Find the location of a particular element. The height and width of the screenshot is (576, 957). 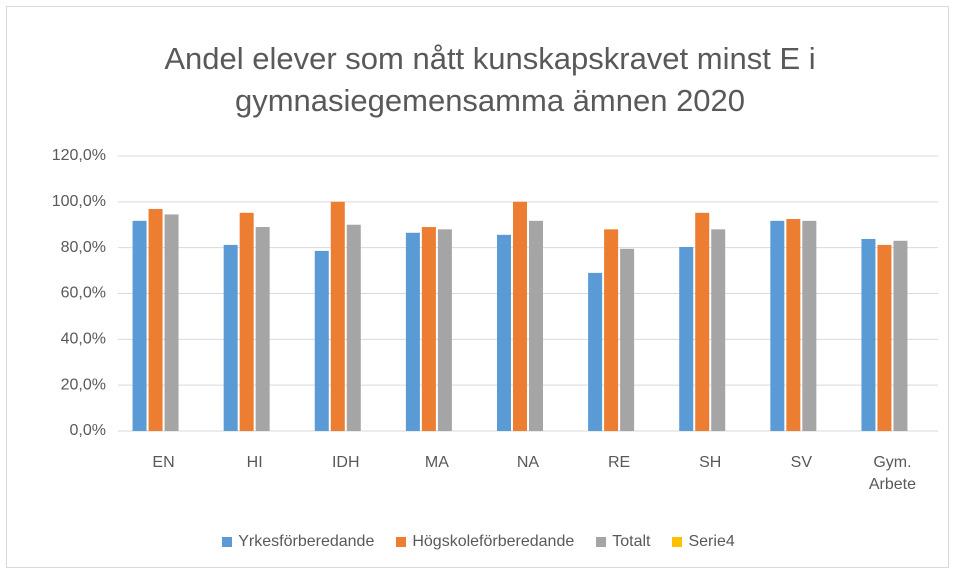

x-tick-label: NA is located at coordinates (528, 462).